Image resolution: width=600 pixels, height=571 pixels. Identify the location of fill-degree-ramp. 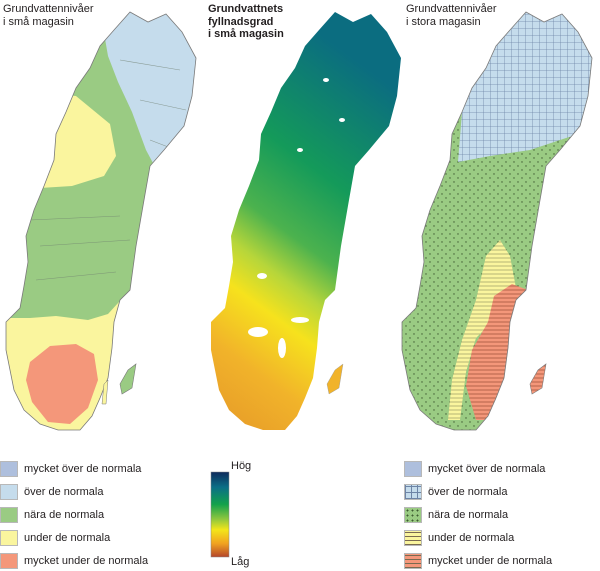
(220, 514).